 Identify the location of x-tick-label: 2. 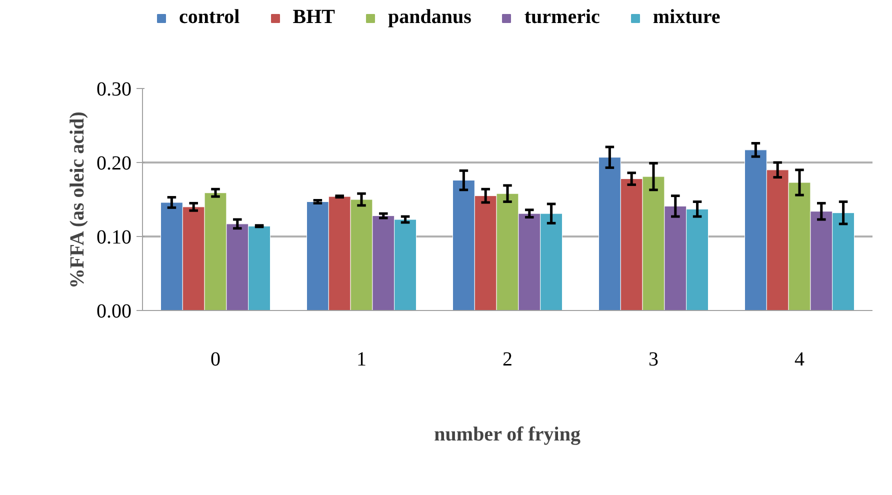
(507, 359).